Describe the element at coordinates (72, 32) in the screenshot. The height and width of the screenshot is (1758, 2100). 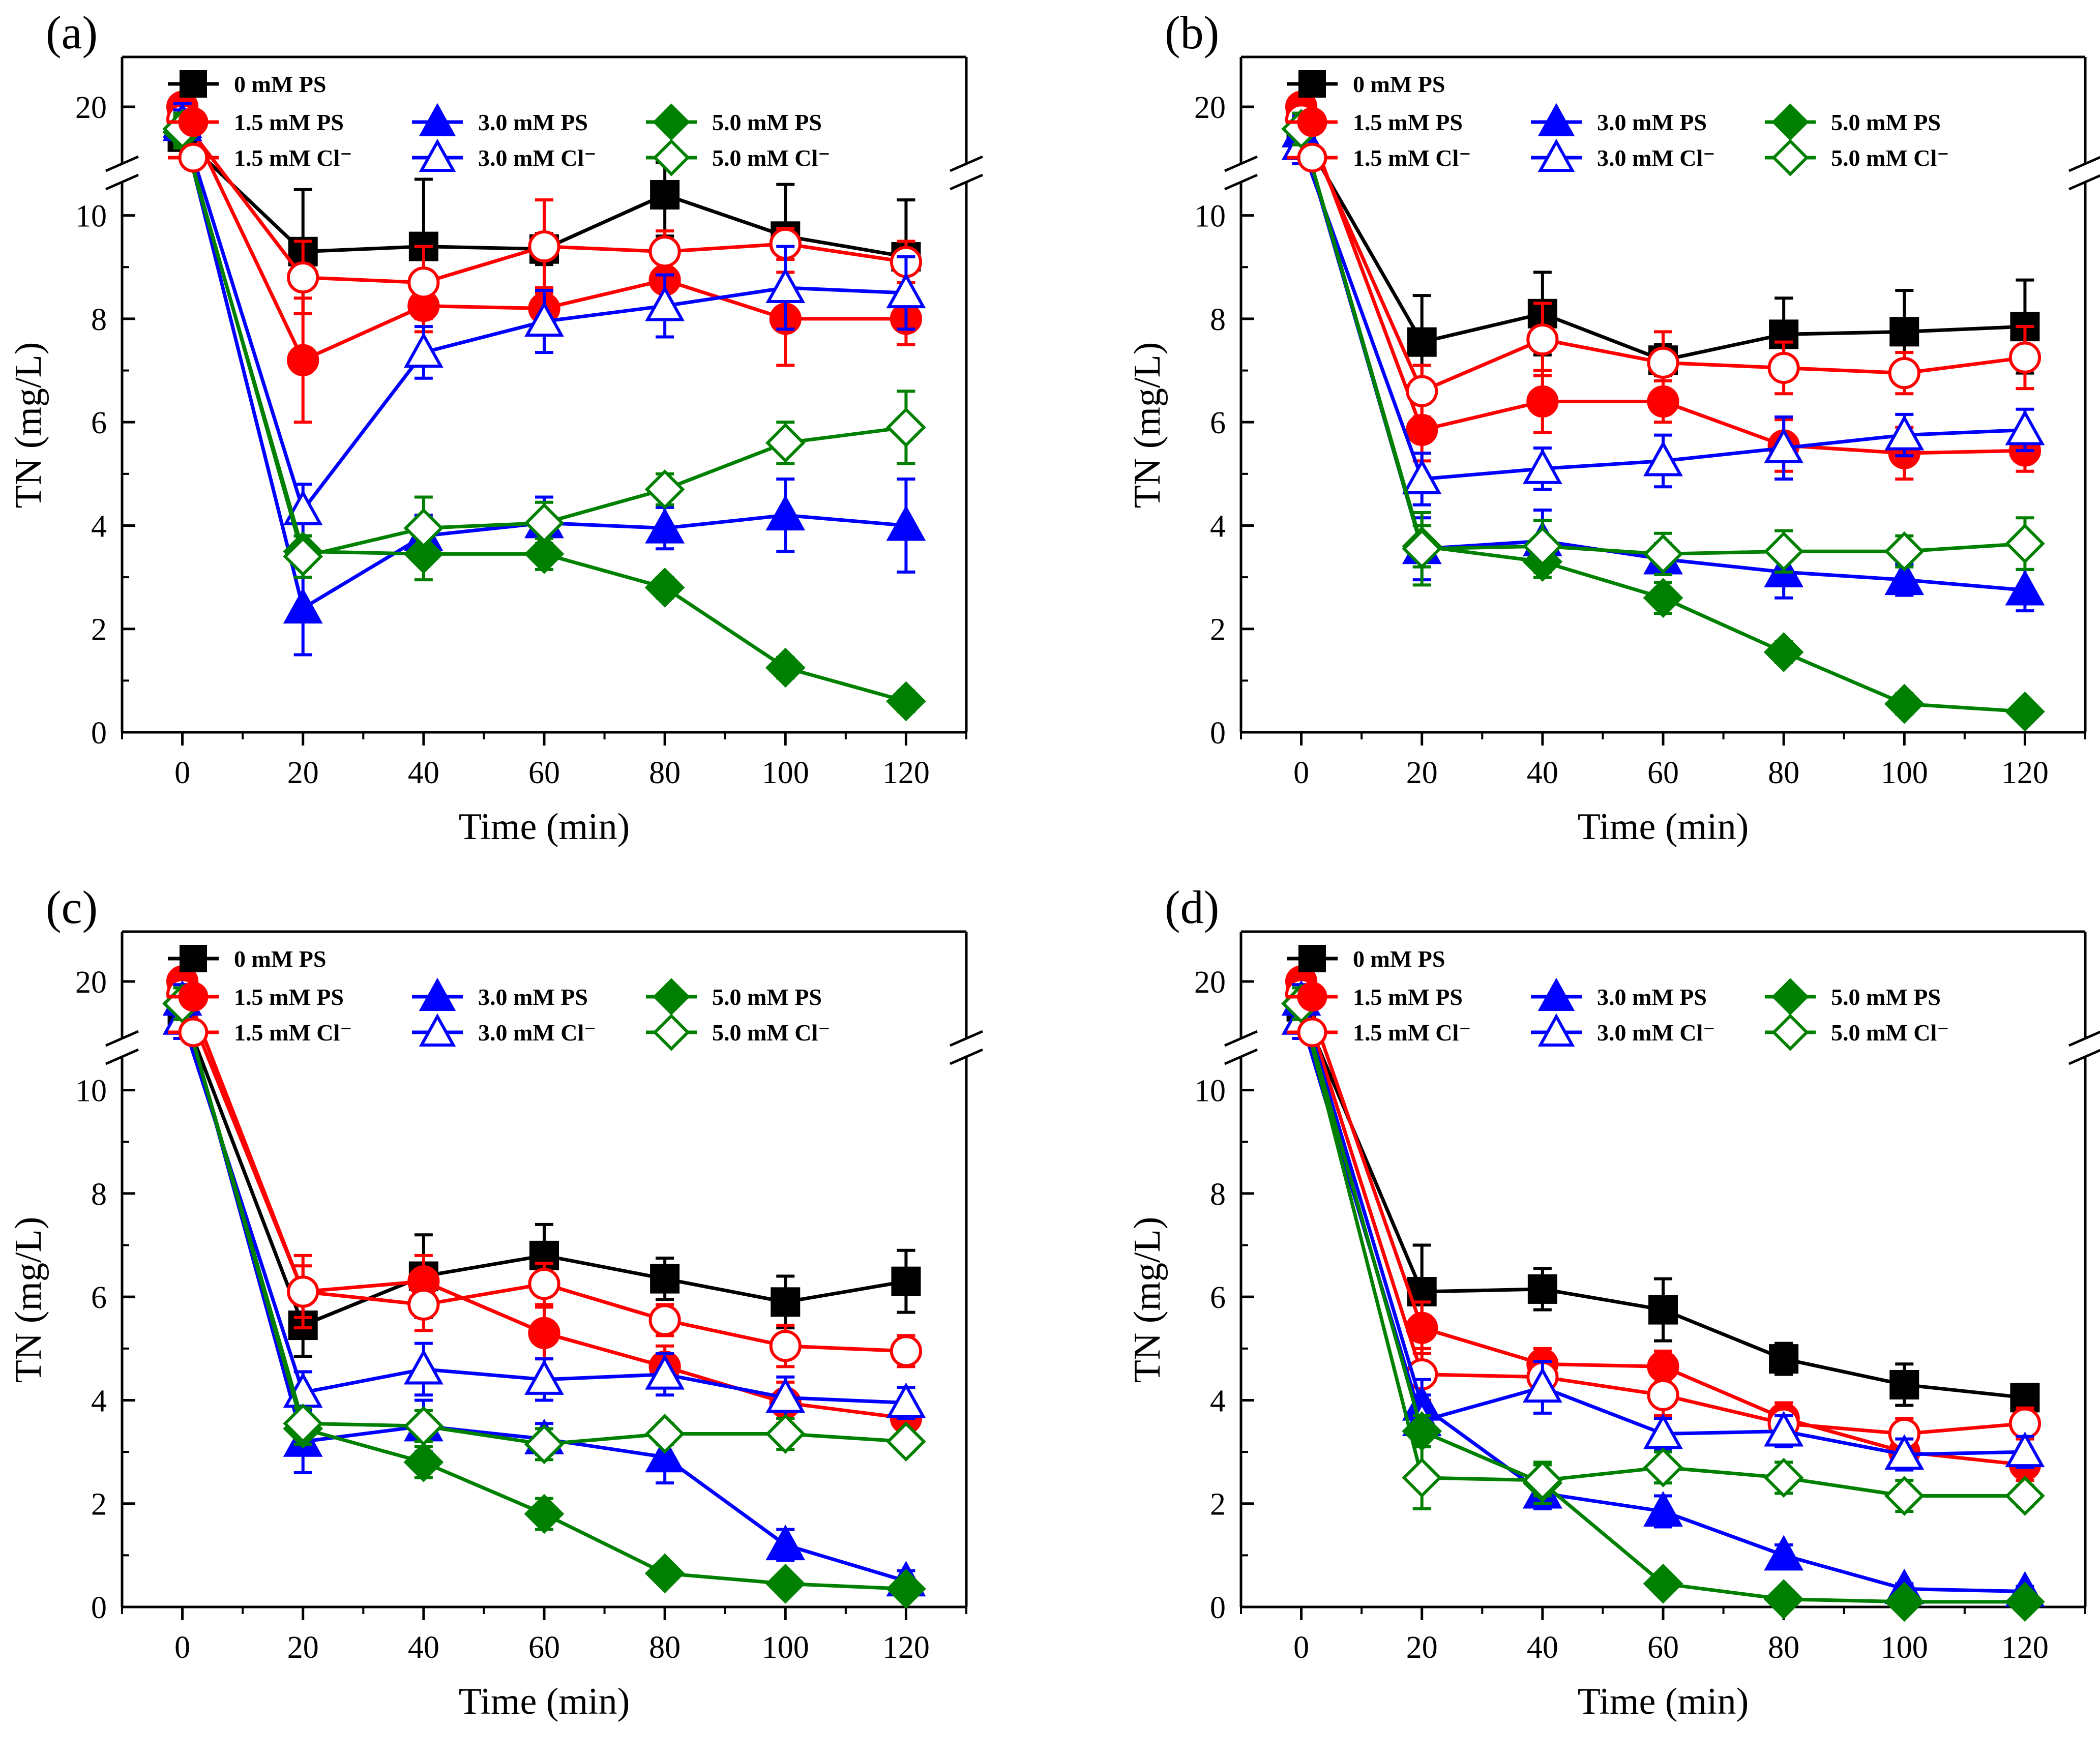
I see `panel-label: (a)` at that location.